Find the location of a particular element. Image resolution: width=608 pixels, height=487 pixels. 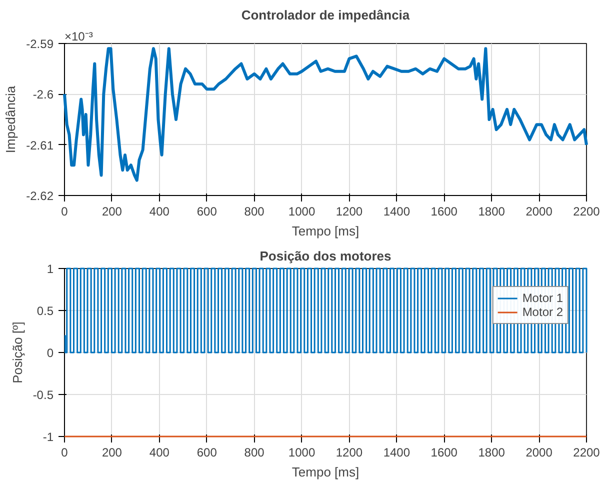

y-tick-label: -2.59 is located at coordinates (40, 44).